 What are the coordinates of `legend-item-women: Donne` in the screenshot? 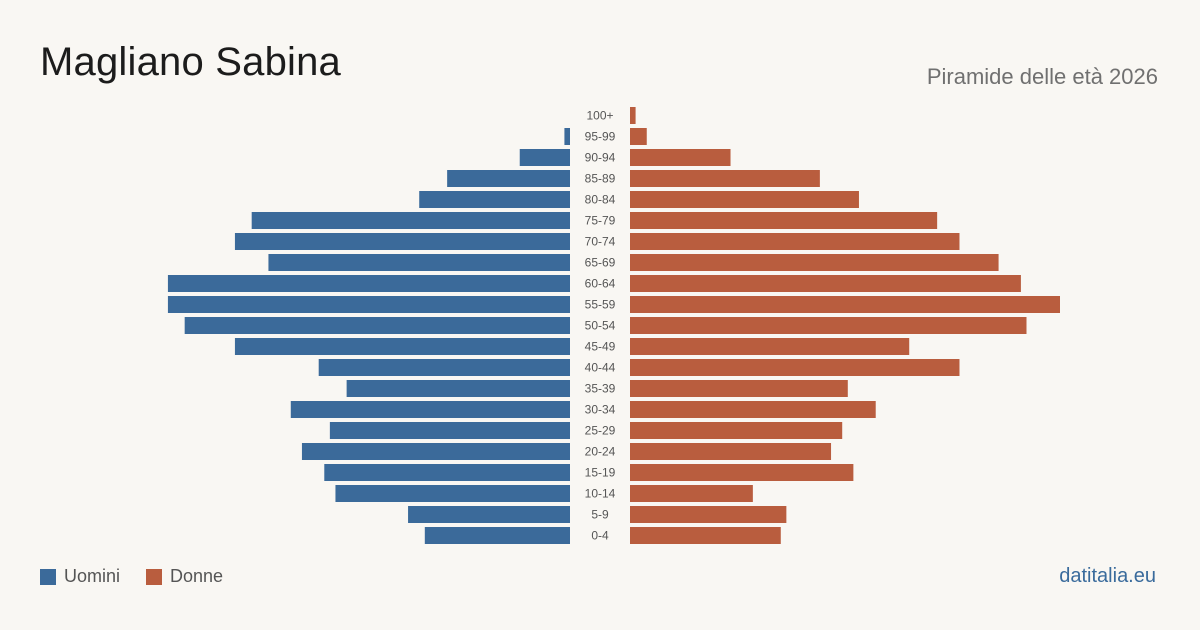 It's located at (184, 576).